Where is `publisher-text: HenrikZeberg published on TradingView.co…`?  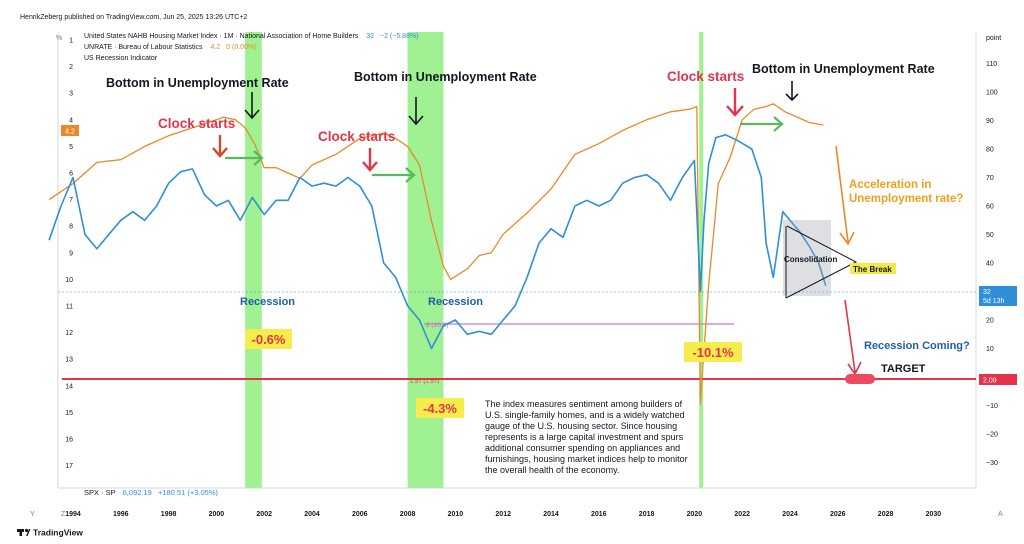
publisher-text: HenrikZeberg published on TradingView.co… is located at coordinates (133, 17).